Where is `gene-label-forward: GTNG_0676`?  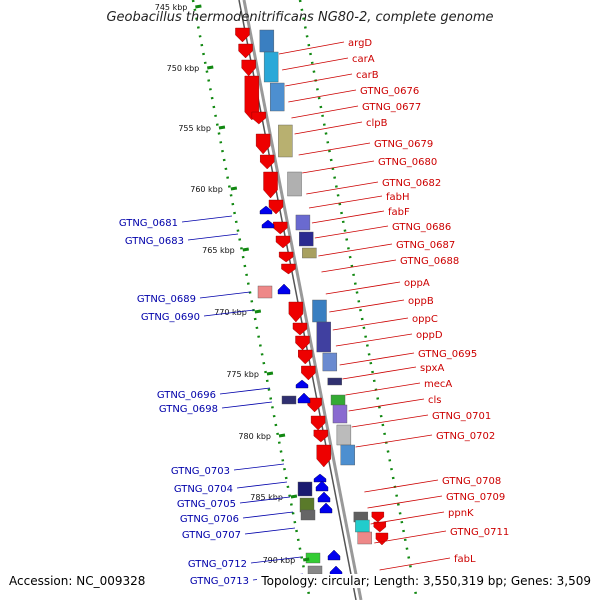 gene-label-forward: GTNG_0676 is located at coordinates (389, 91).